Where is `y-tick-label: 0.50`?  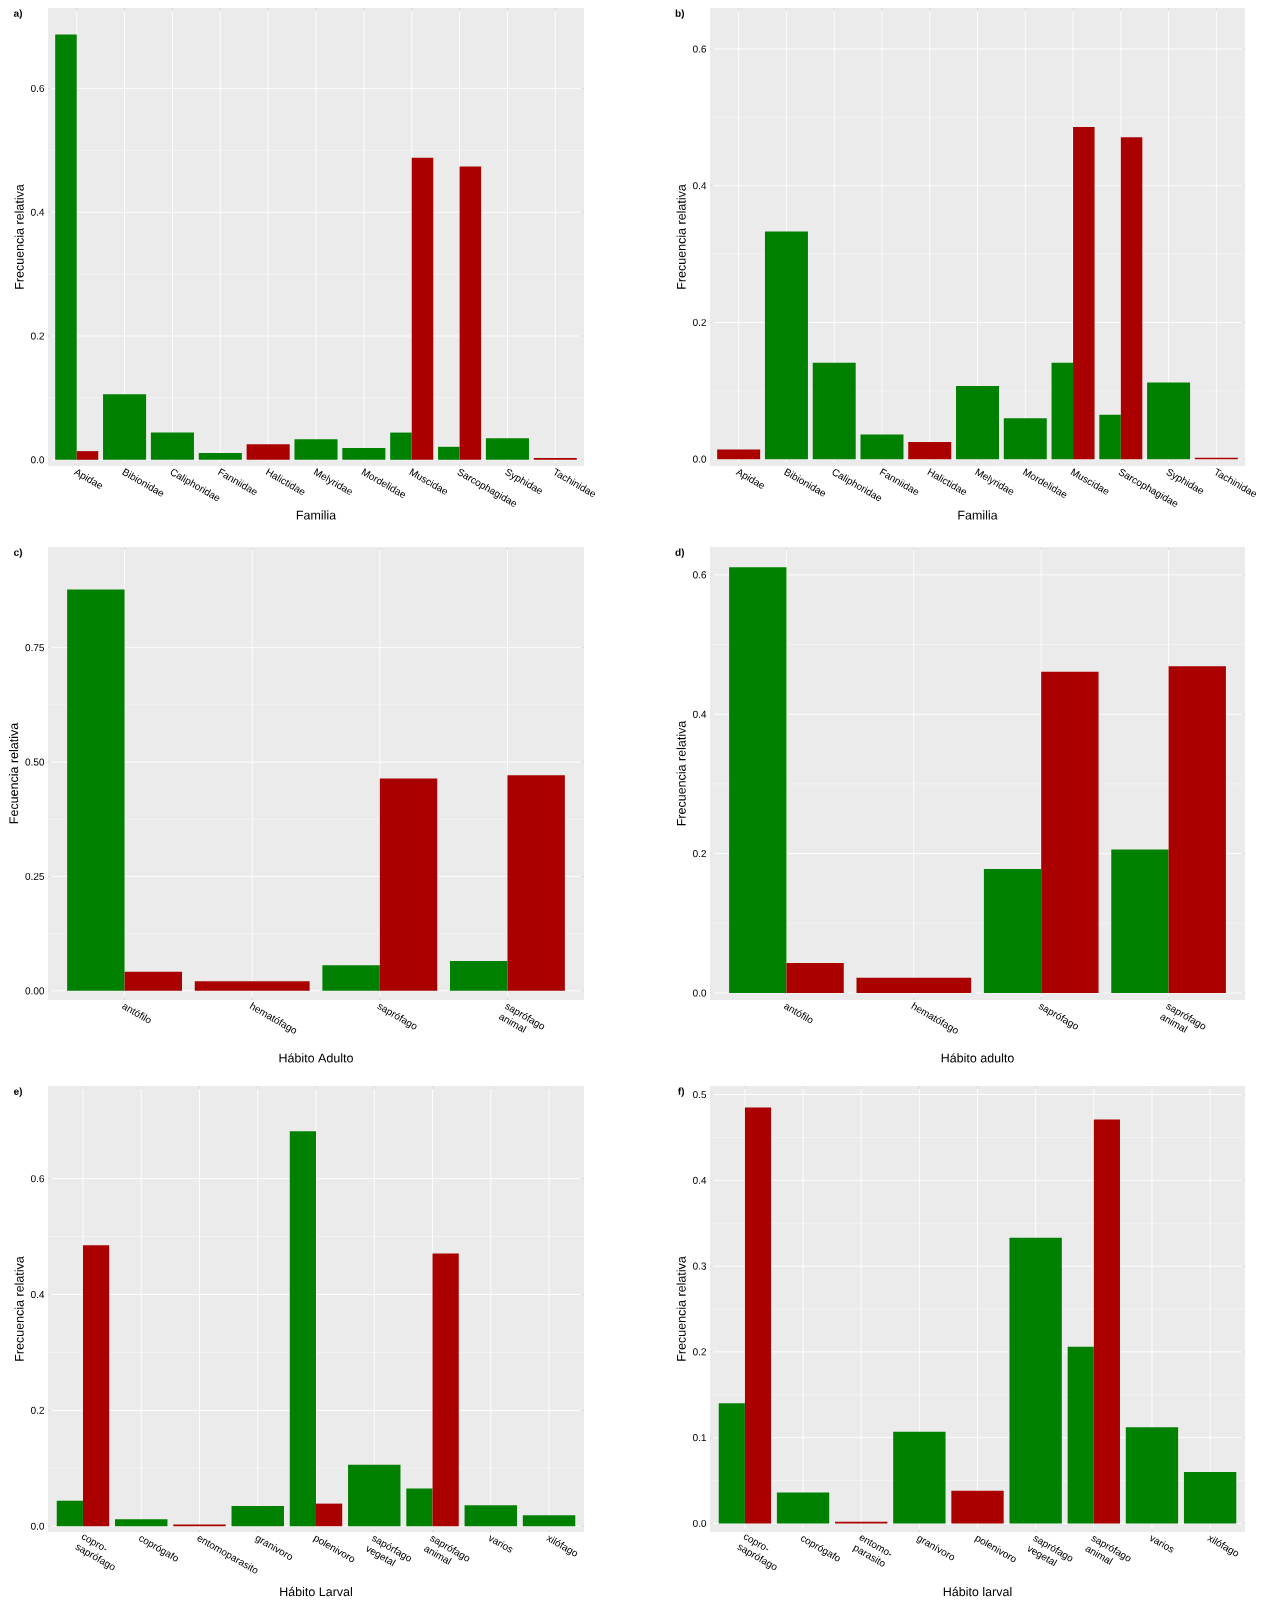 y-tick-label: 0.50 is located at coordinates (35, 762).